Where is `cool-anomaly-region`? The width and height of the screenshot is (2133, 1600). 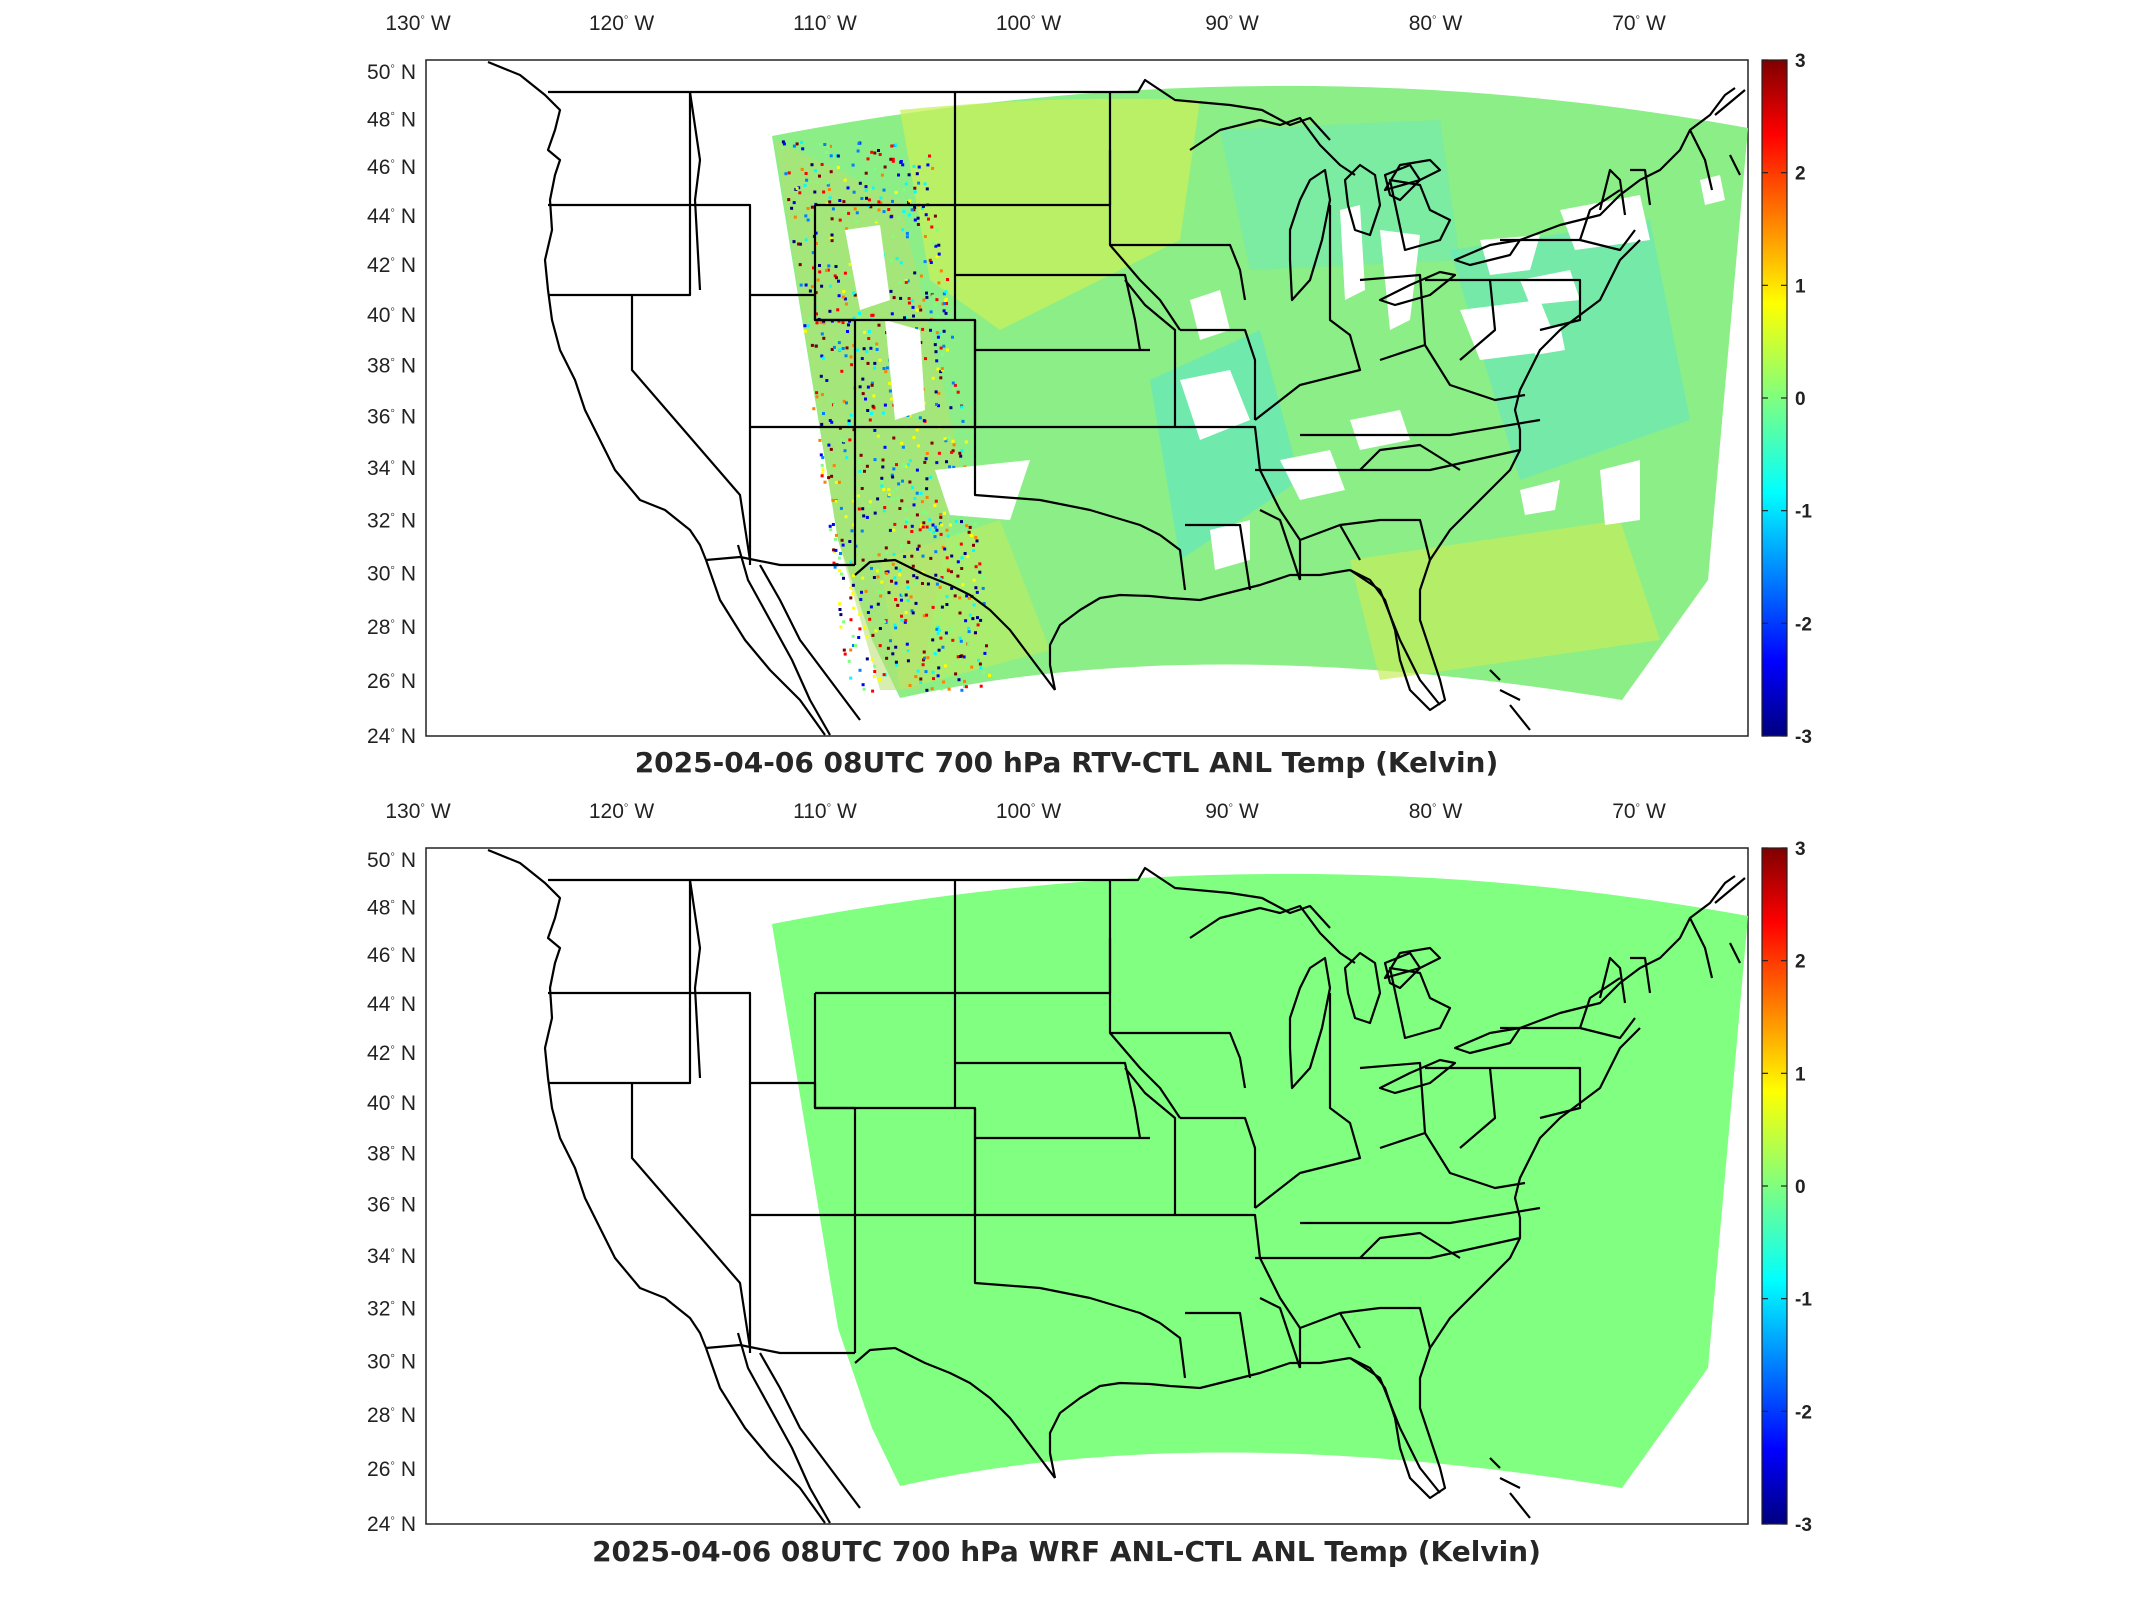
cool-anomaly-region is located at coordinates (1570, 350).